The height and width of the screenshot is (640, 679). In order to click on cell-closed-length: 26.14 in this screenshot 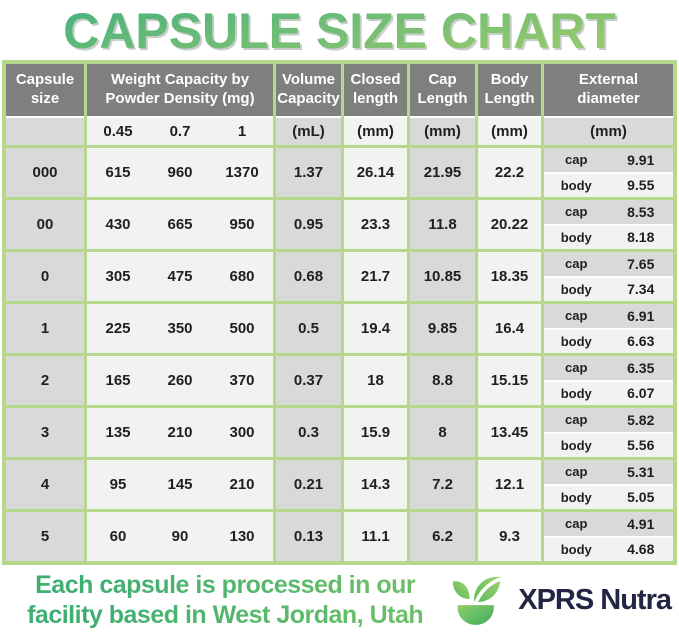, I will do `click(375, 172)`.